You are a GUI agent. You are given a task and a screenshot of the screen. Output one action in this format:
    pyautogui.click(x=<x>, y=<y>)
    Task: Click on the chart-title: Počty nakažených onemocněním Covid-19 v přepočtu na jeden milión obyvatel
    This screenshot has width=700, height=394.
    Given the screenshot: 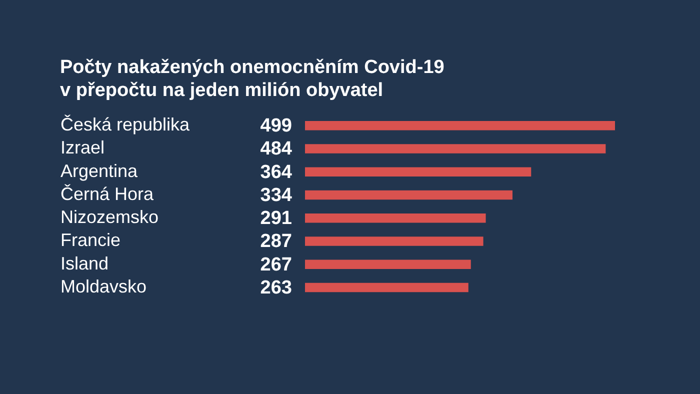 What is the action you would take?
    pyautogui.click(x=252, y=79)
    